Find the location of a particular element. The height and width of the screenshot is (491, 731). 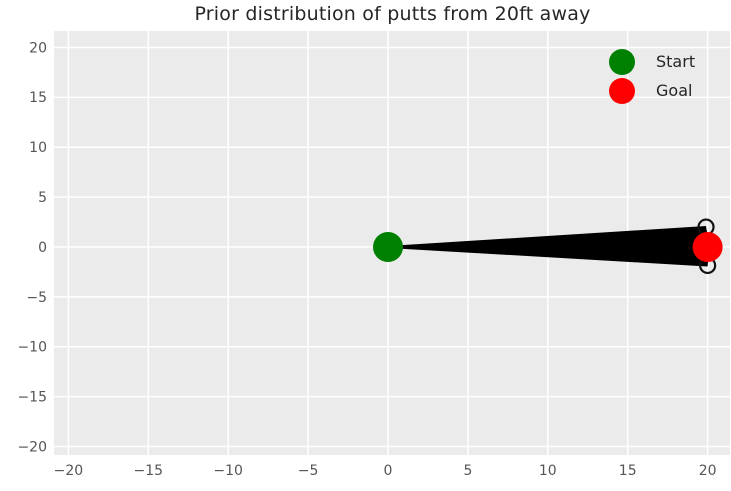

legend: Start Goal is located at coordinates (652, 76).